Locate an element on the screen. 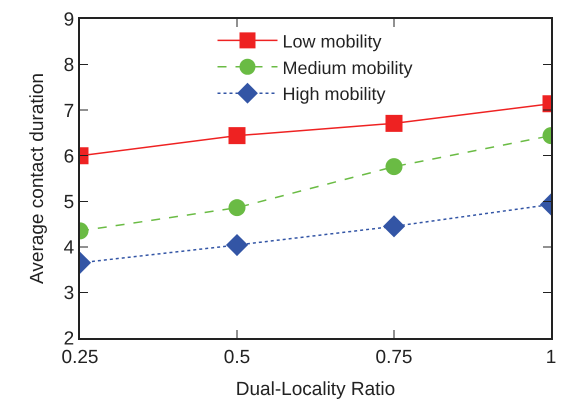 Image resolution: width=566 pixels, height=408 pixels. y-tick-label: 8 is located at coordinates (69, 65).